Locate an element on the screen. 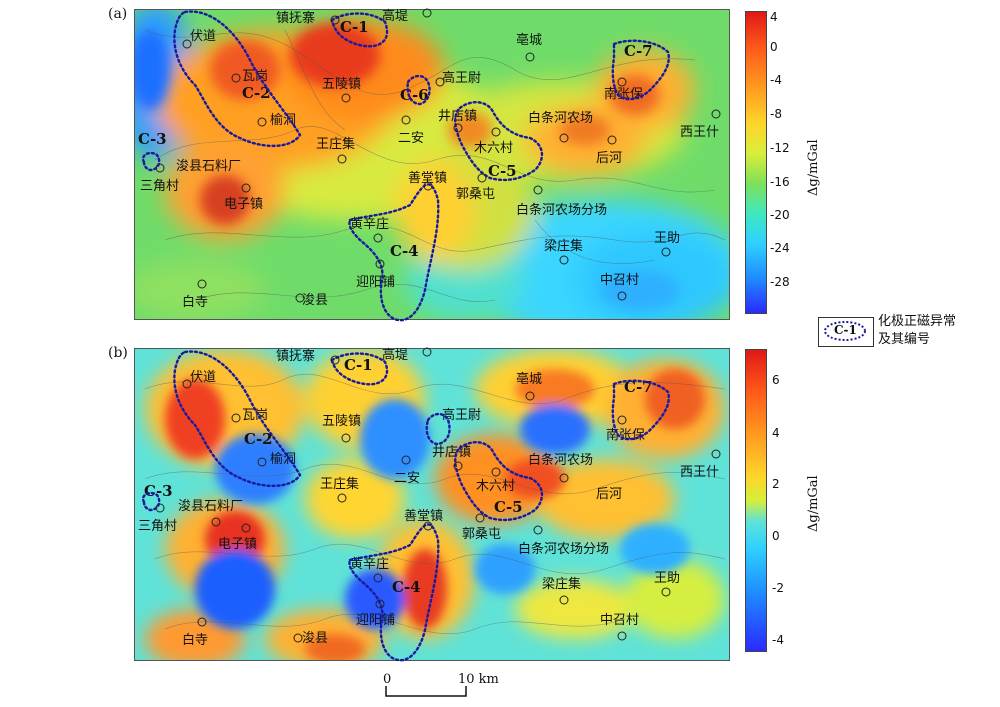  scale-start: 0 is located at coordinates (387, 679).